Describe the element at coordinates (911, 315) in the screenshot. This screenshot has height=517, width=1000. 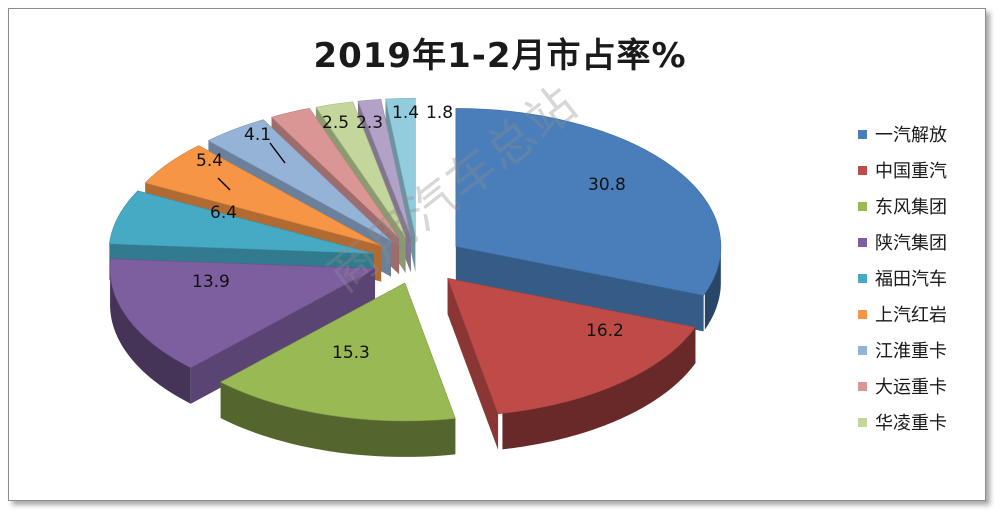
I see `legend-label: 上汽红岩` at that location.